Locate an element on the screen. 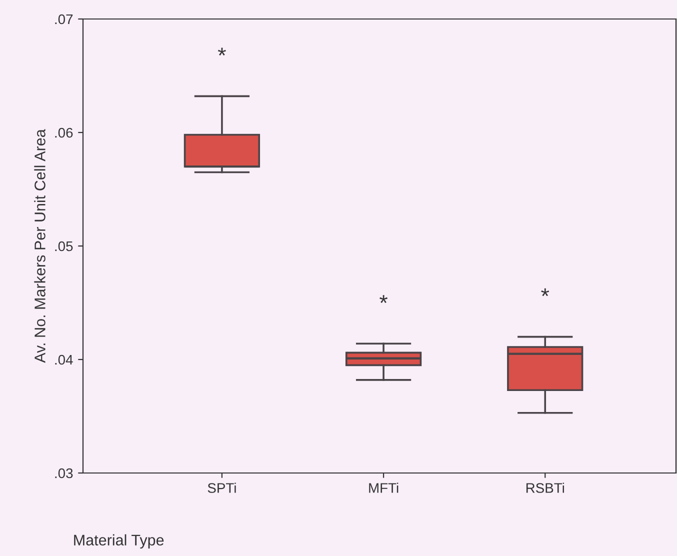  y-tick-label: .07 is located at coordinates (64, 19).